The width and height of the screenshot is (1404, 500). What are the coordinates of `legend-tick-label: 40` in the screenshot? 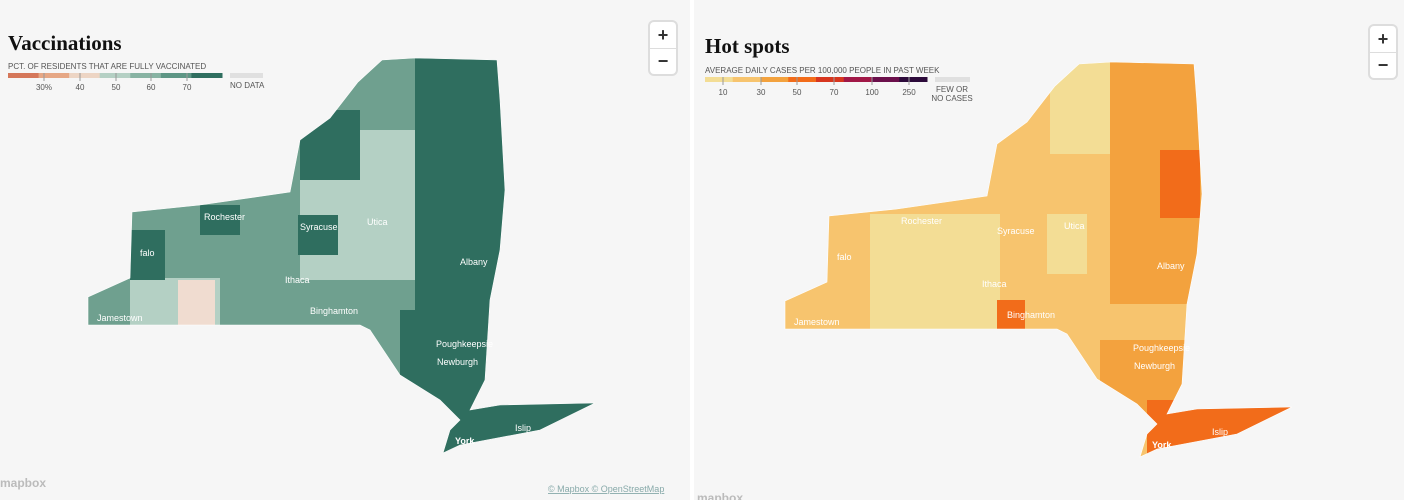 It's located at (80, 87).